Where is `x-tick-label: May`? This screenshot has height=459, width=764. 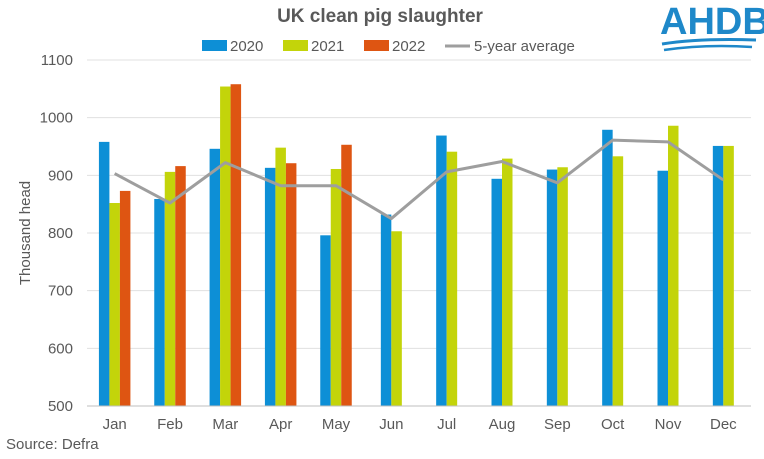
x-tick-label: May is located at coordinates (336, 424).